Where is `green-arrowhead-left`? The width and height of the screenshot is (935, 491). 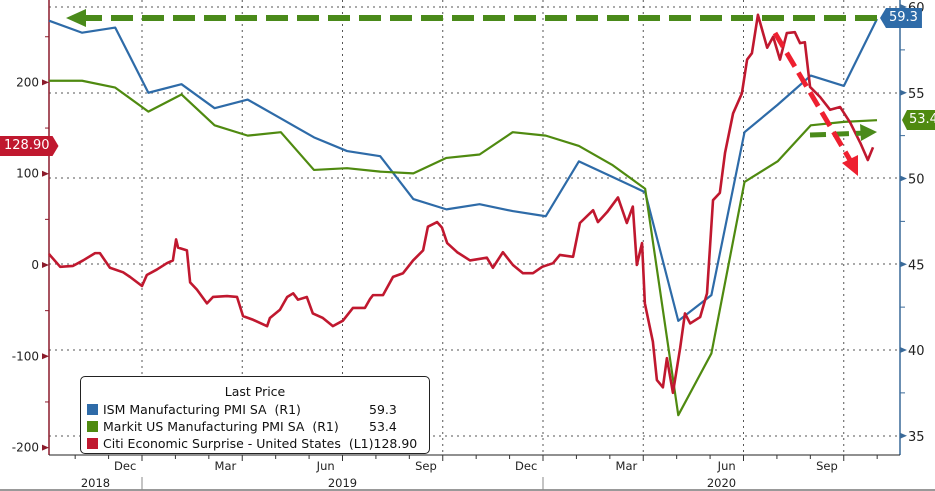 green-arrowhead-left is located at coordinates (76, 18).